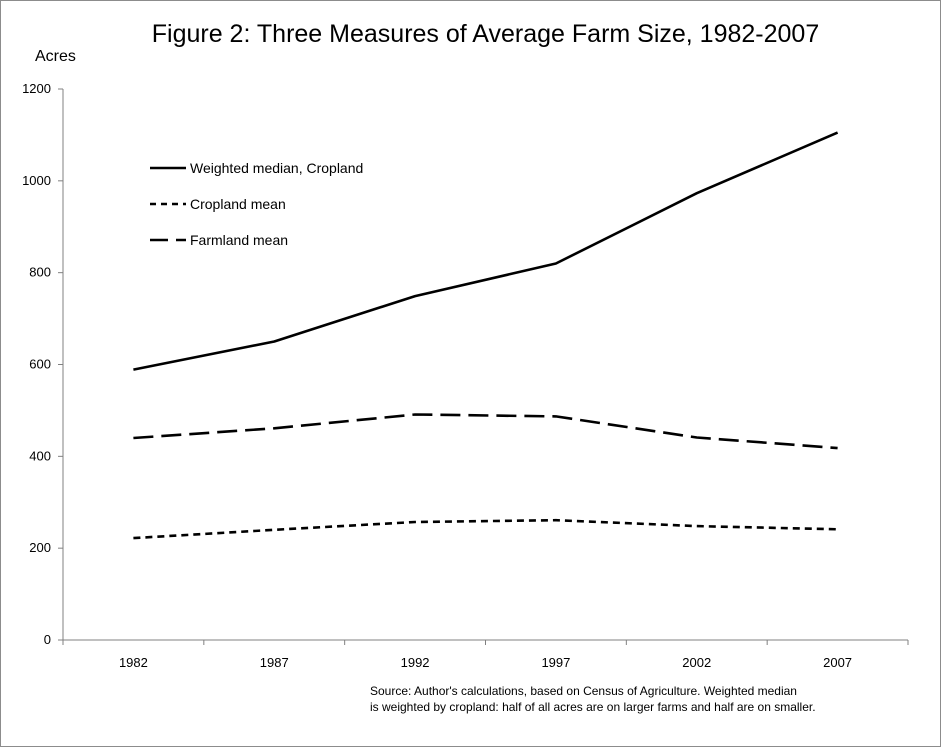  Describe the element at coordinates (47, 639) in the screenshot. I see `y-tick-label: 0` at that location.